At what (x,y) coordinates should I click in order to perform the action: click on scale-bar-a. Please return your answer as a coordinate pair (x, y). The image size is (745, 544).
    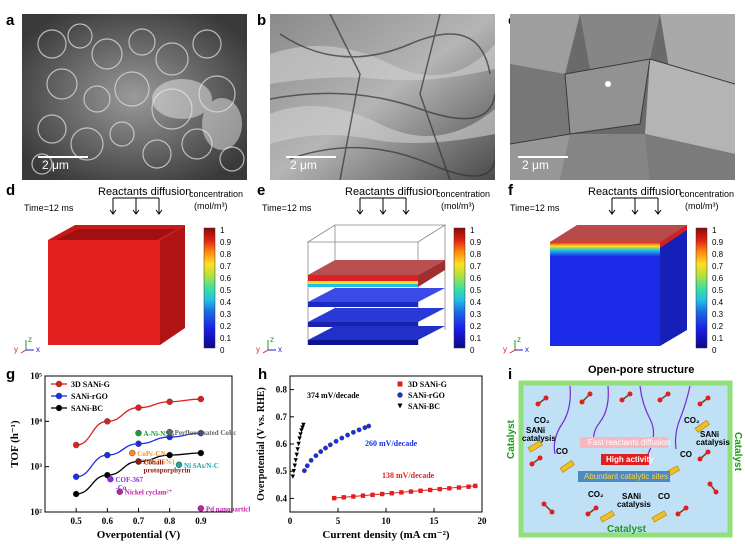
    Looking at the image, I should click on (63, 157).